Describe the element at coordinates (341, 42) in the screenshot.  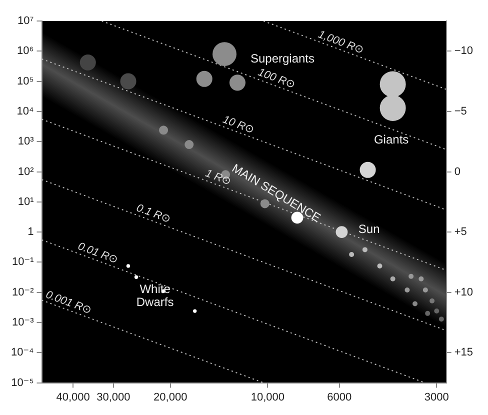
I see `text: 1,000 R⊙` at that location.